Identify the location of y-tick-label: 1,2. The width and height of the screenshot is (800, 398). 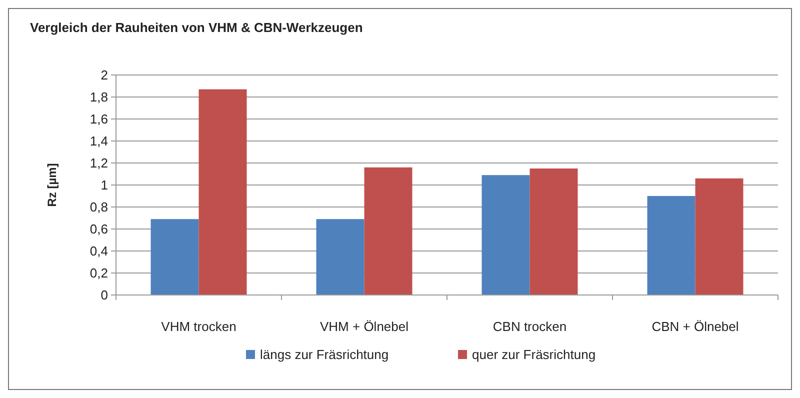
(99, 163).